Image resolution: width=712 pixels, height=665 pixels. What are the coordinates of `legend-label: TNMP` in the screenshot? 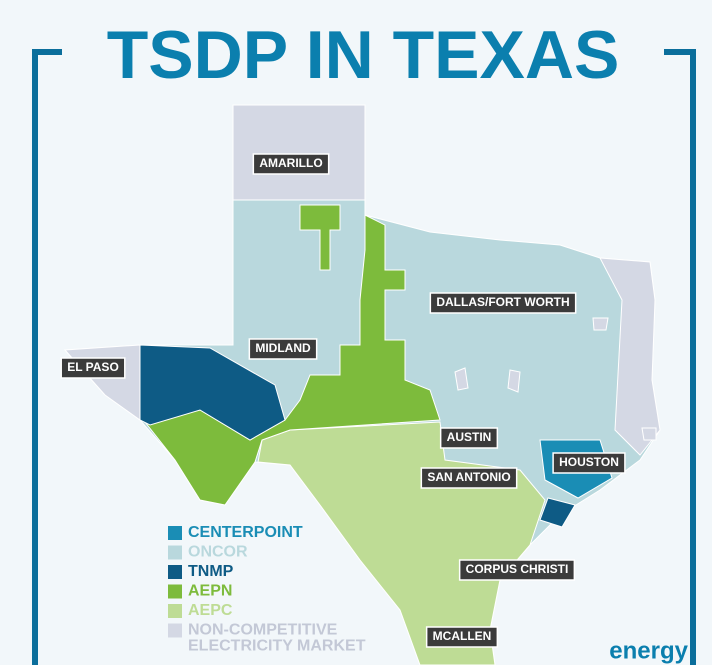 It's located at (211, 571).